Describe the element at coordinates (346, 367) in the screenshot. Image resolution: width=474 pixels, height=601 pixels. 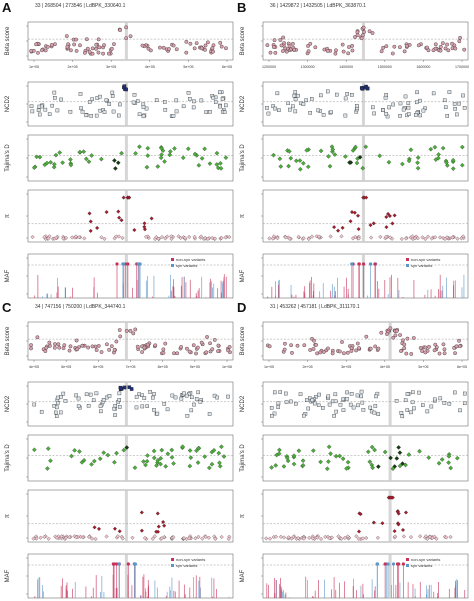
I see `x-tick-label: 3e+05` at that location.